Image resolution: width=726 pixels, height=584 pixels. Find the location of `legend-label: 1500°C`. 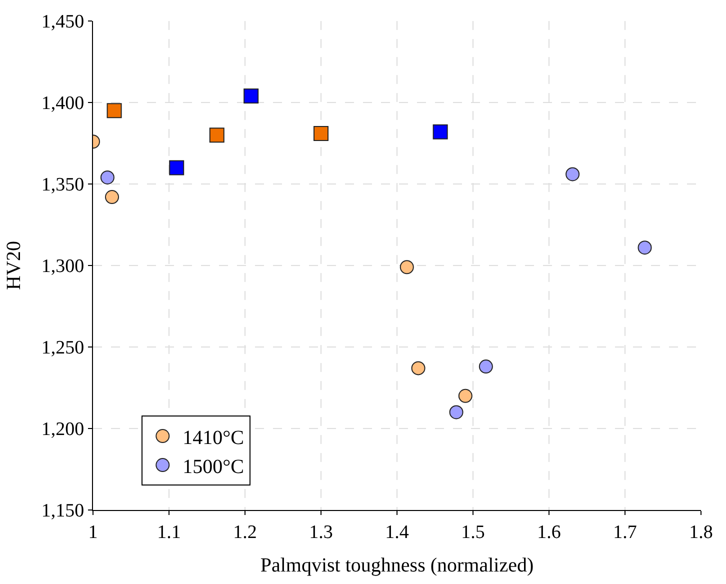

legend-label: 1500°C is located at coordinates (213, 467).